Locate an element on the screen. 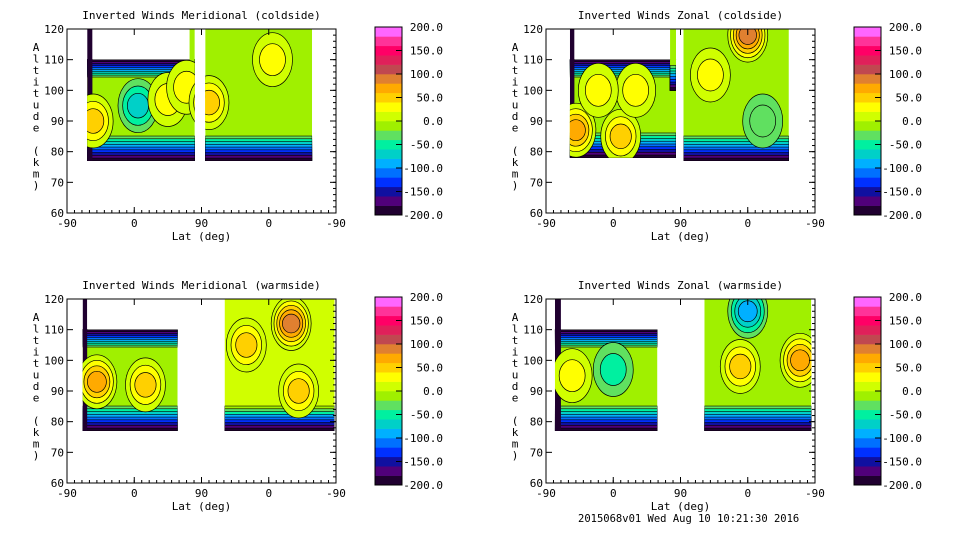 This screenshot has width=960, height=540. colorbar-tick-label: 150.0 is located at coordinates (905, 321).